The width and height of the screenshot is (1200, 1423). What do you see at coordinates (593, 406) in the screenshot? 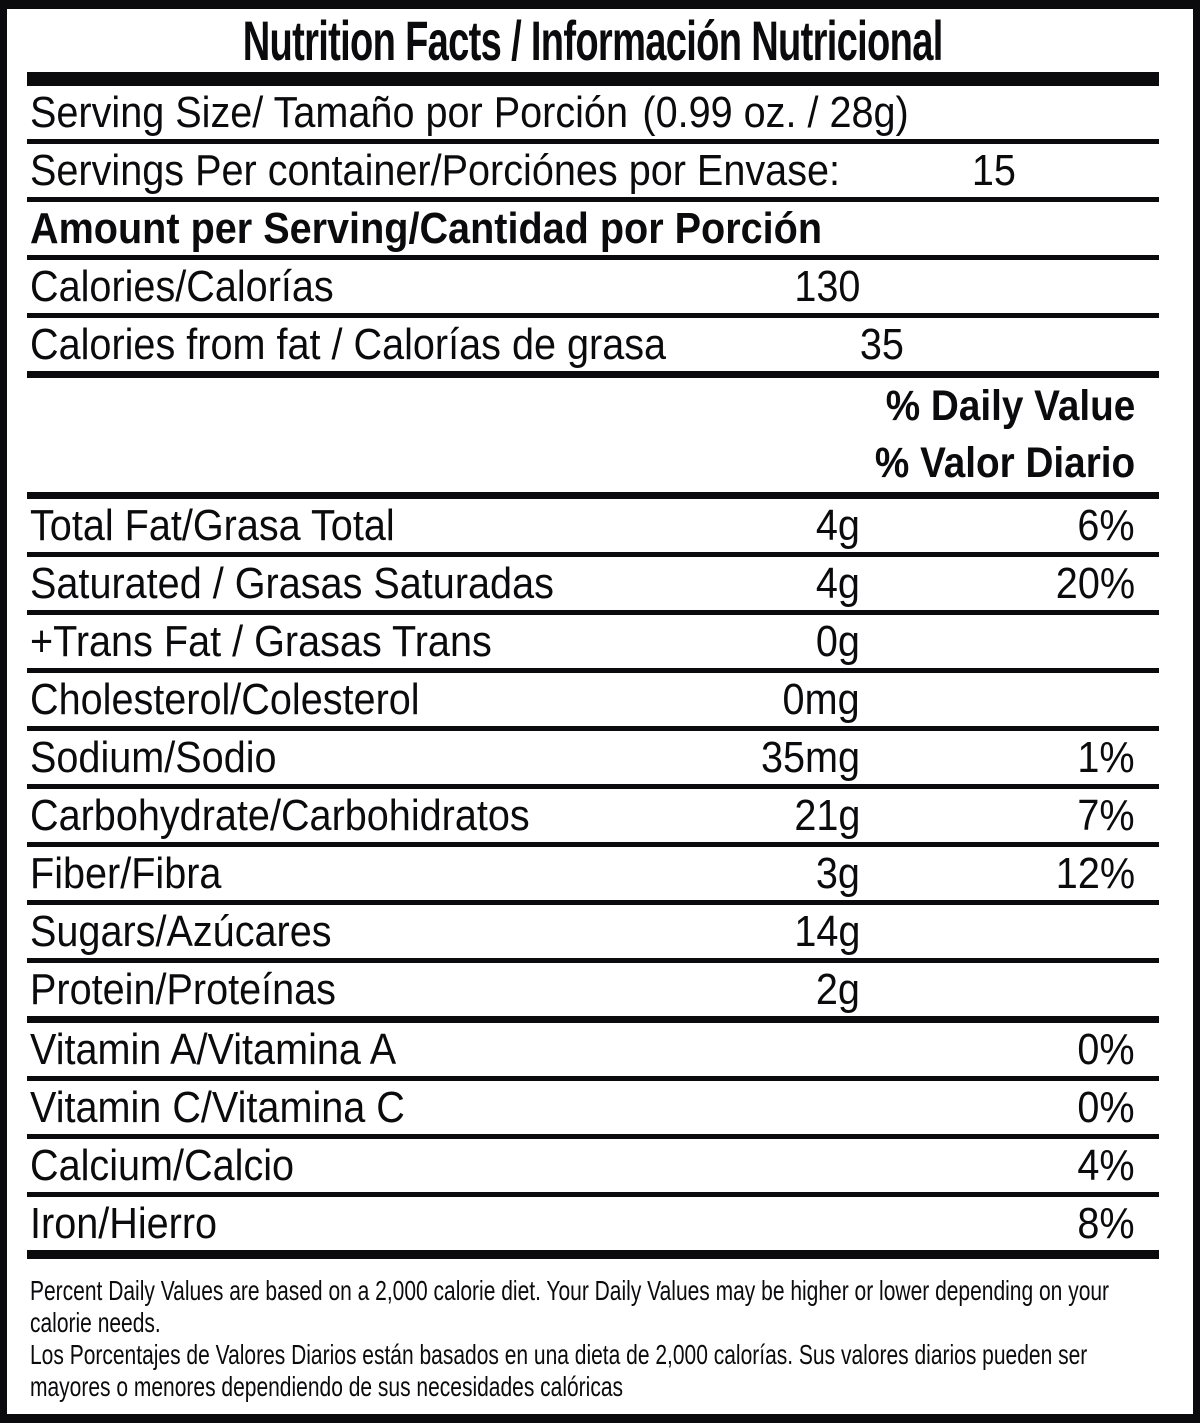
I see `daily-value-header-en-row: % Daily Value` at bounding box center [593, 406].